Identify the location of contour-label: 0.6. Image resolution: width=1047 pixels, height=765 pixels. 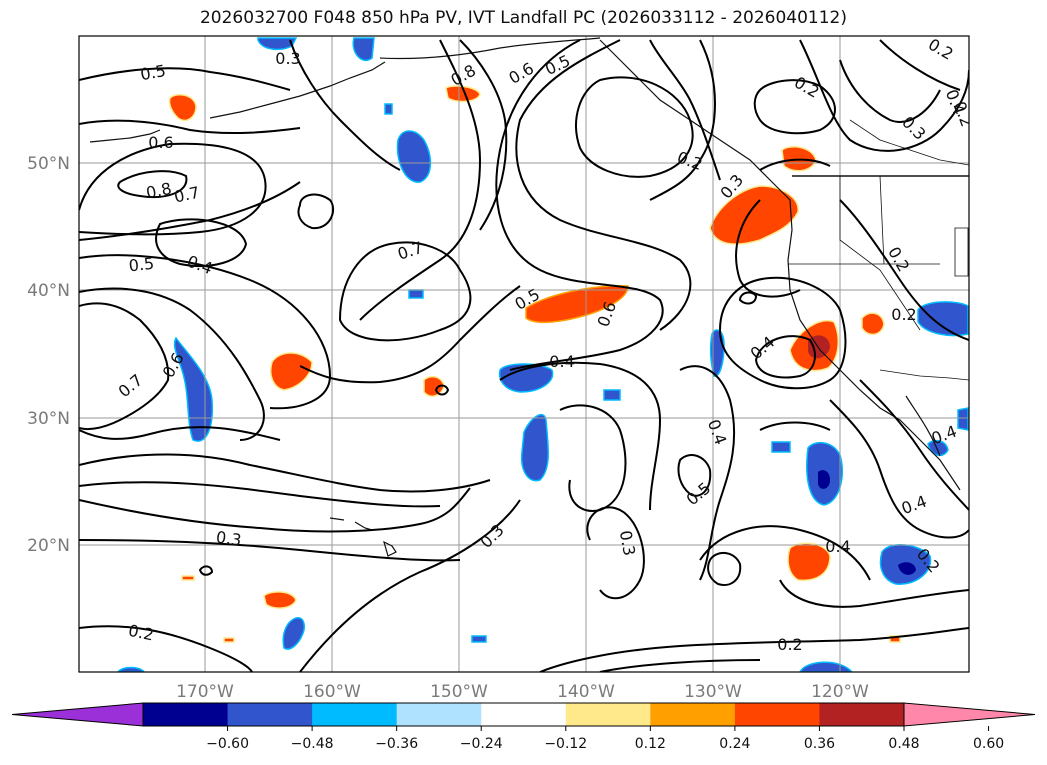
(160, 142).